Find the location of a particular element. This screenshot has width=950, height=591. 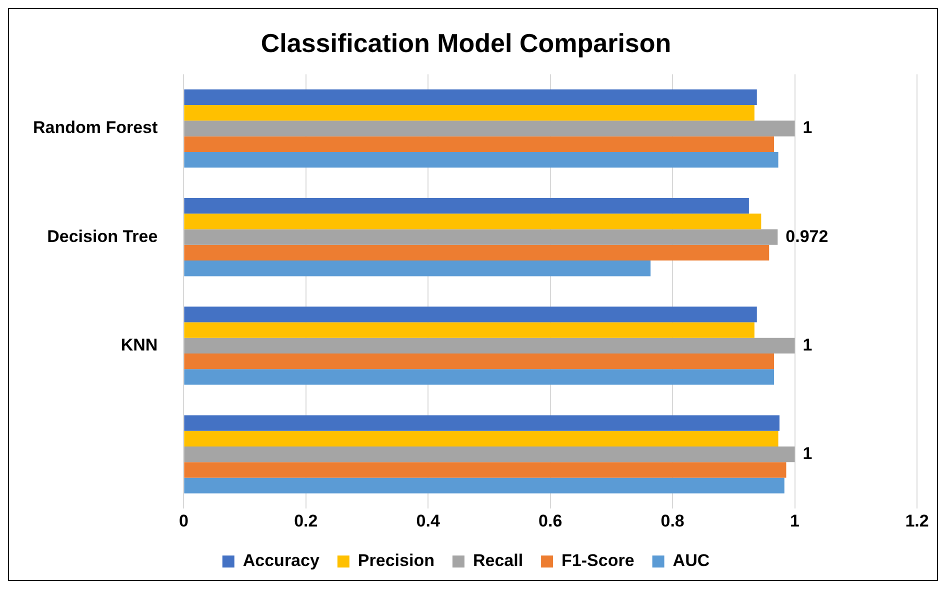

y-tick-label: Random Forest is located at coordinates (95, 128).